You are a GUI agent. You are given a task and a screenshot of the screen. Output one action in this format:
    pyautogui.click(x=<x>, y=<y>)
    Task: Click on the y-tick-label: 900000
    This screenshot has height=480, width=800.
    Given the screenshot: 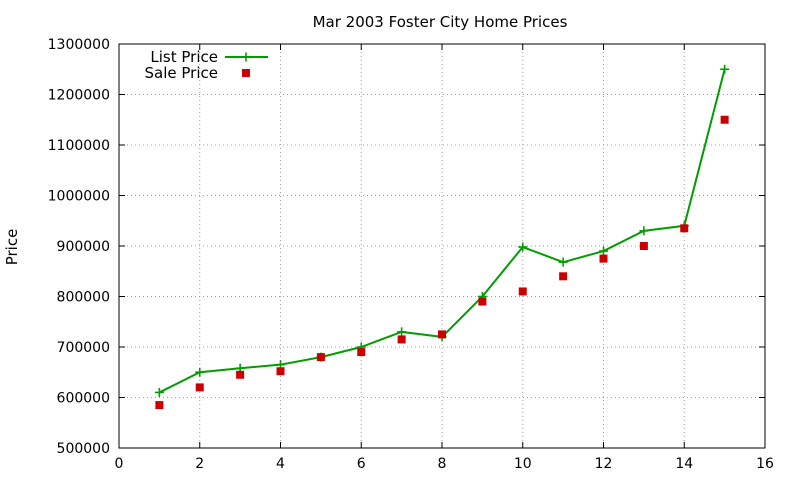 What is the action you would take?
    pyautogui.click(x=83, y=247)
    